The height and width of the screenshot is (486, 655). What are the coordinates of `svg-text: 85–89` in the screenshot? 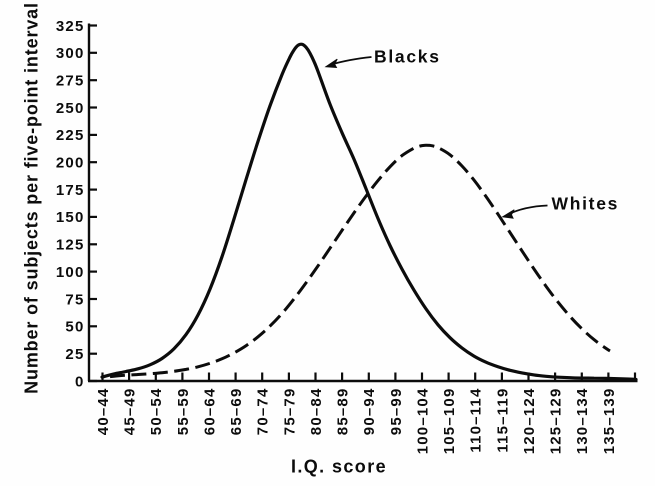 It's located at (343, 412).